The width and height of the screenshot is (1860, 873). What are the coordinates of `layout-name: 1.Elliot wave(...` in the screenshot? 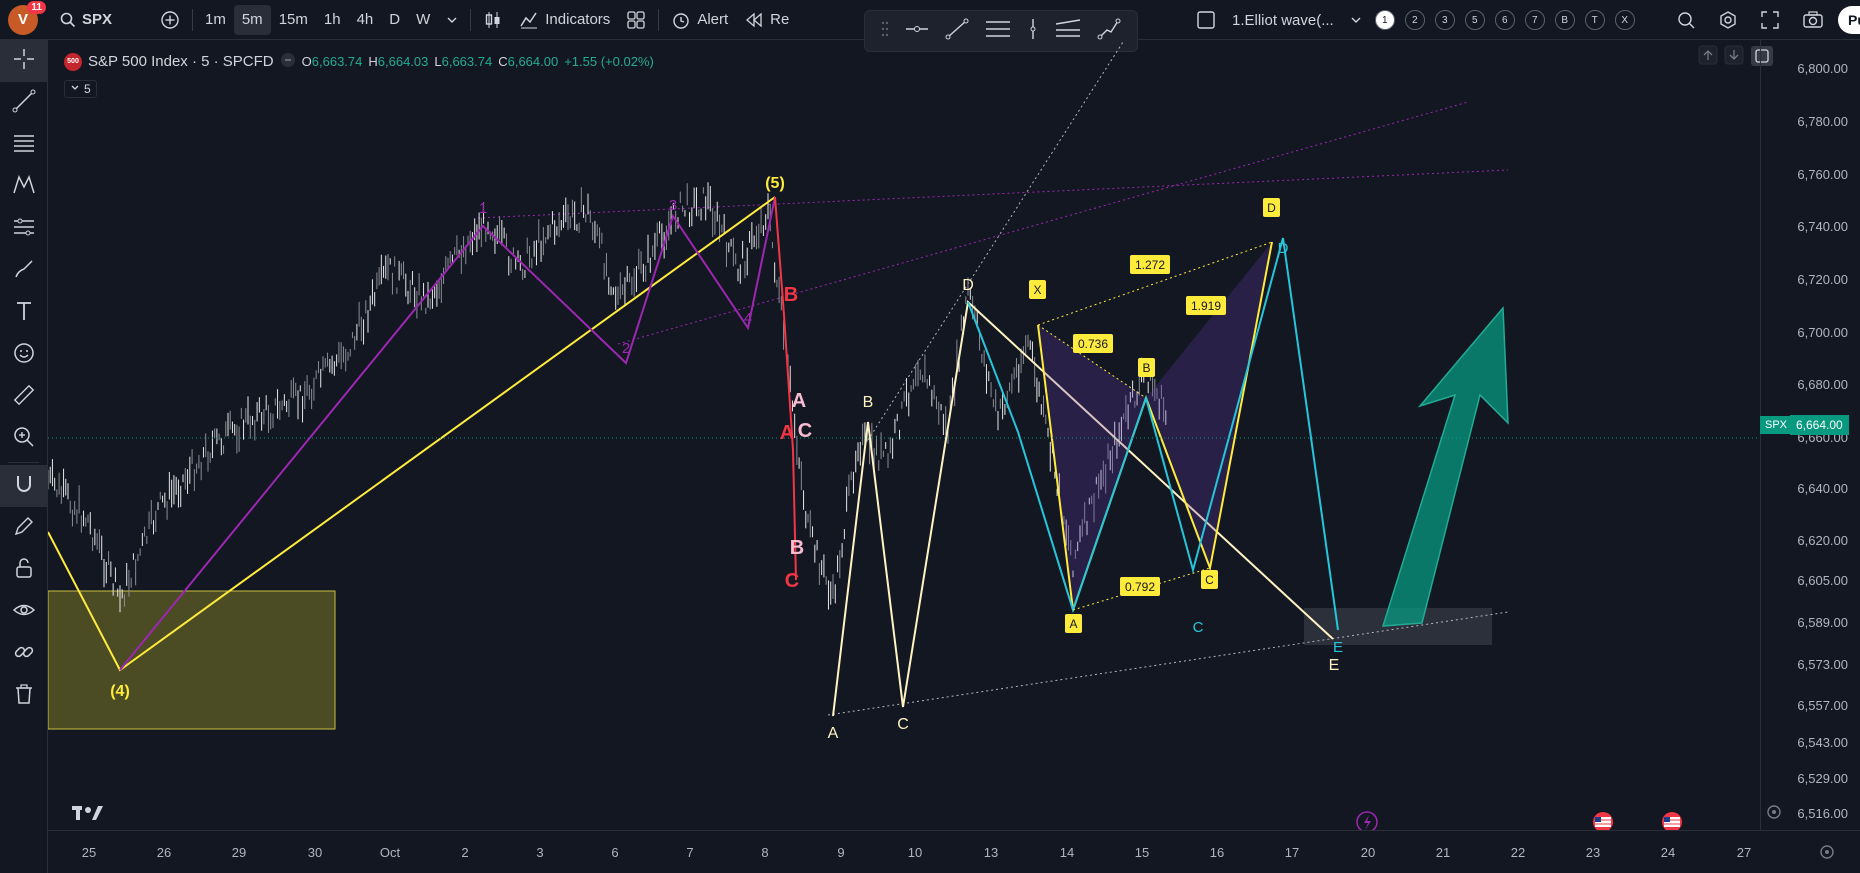 It's located at (1283, 20).